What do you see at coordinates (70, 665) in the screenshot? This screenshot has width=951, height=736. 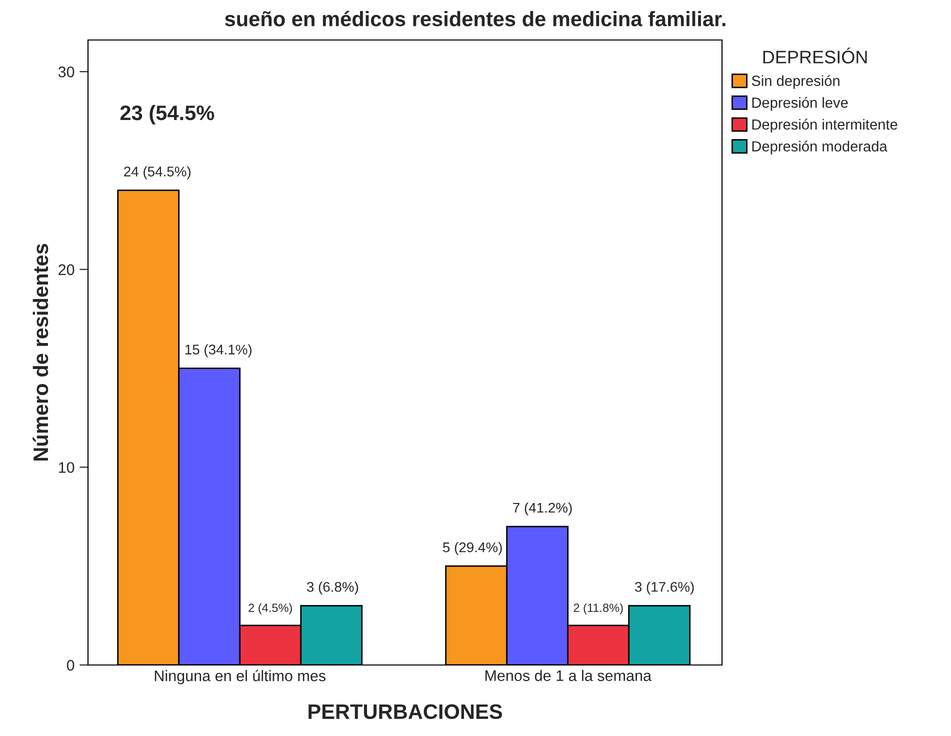 I see `y-tick-label: 0` at bounding box center [70, 665].